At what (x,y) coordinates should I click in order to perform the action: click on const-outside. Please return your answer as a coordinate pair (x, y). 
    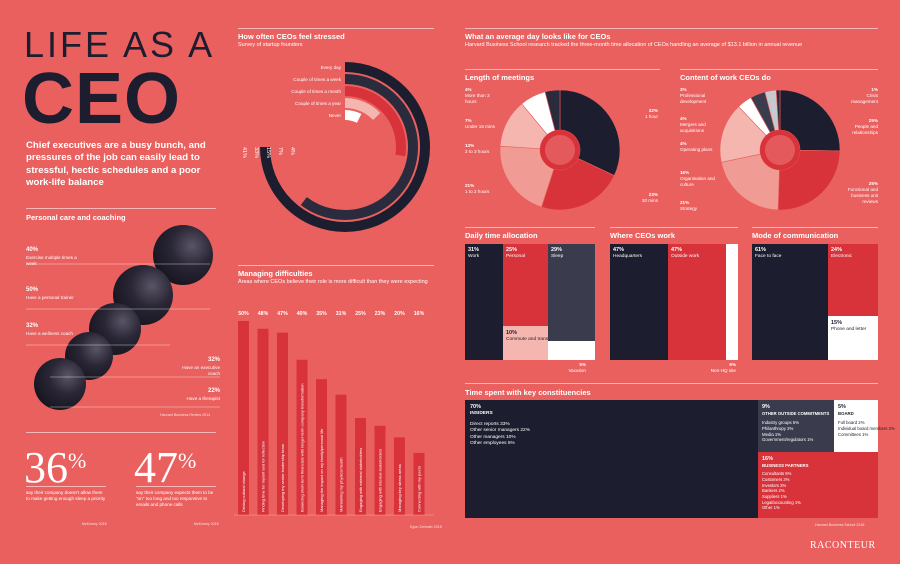
    Looking at the image, I should click on (796, 426).